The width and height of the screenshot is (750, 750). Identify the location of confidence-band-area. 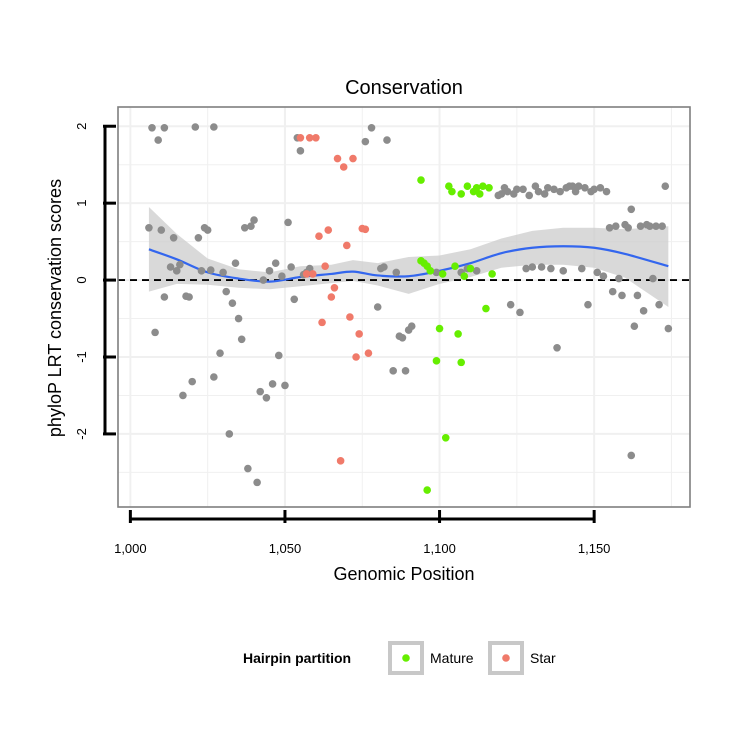
(408, 257).